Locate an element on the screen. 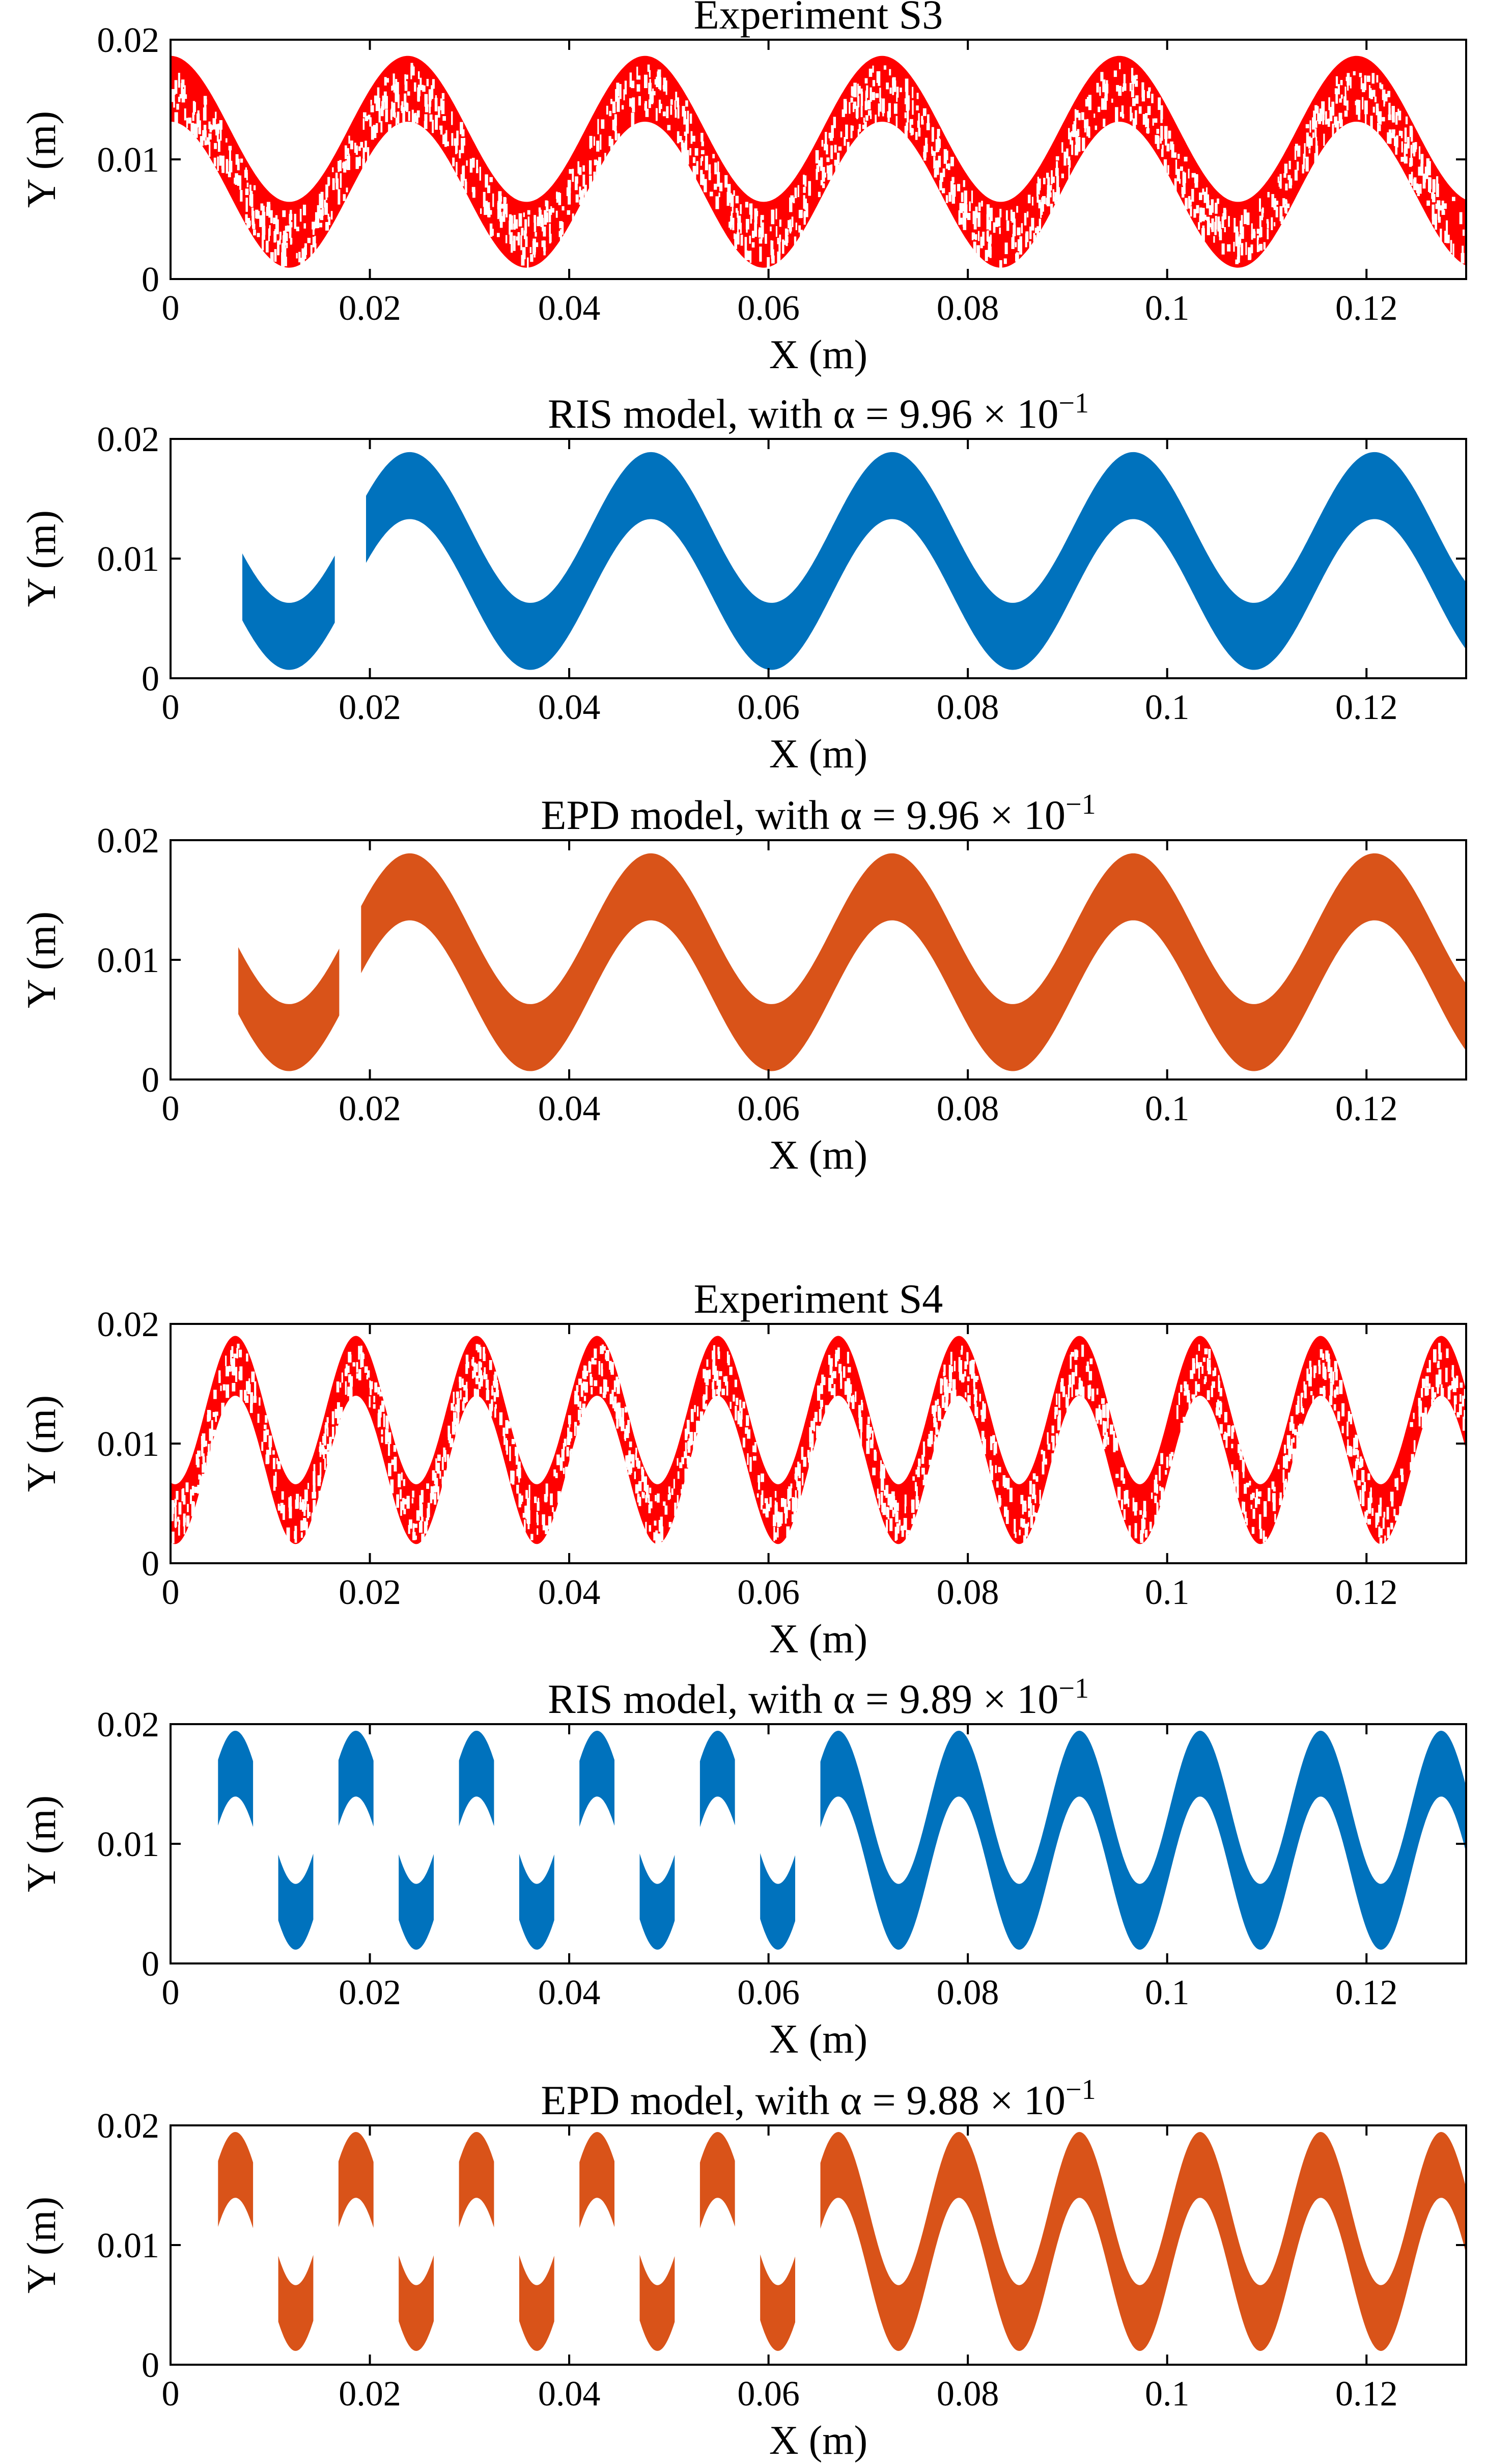 This screenshot has width=1486, height=2464. series-band is located at coordinates (236, 2180).